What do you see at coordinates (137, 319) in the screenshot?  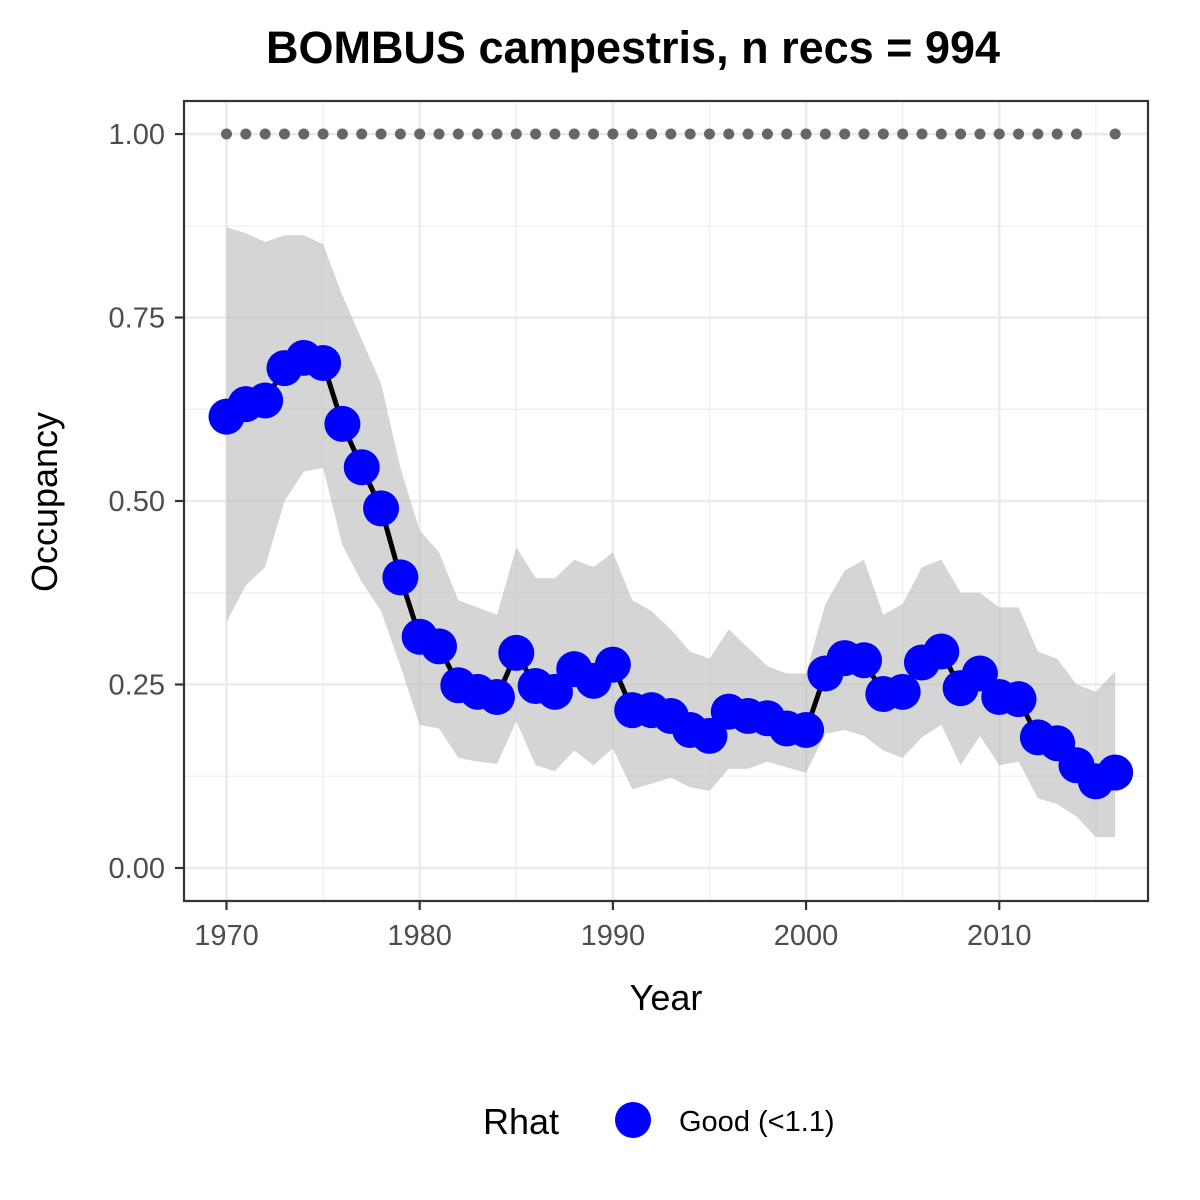 I see `y-tick-label: 0.75` at bounding box center [137, 319].